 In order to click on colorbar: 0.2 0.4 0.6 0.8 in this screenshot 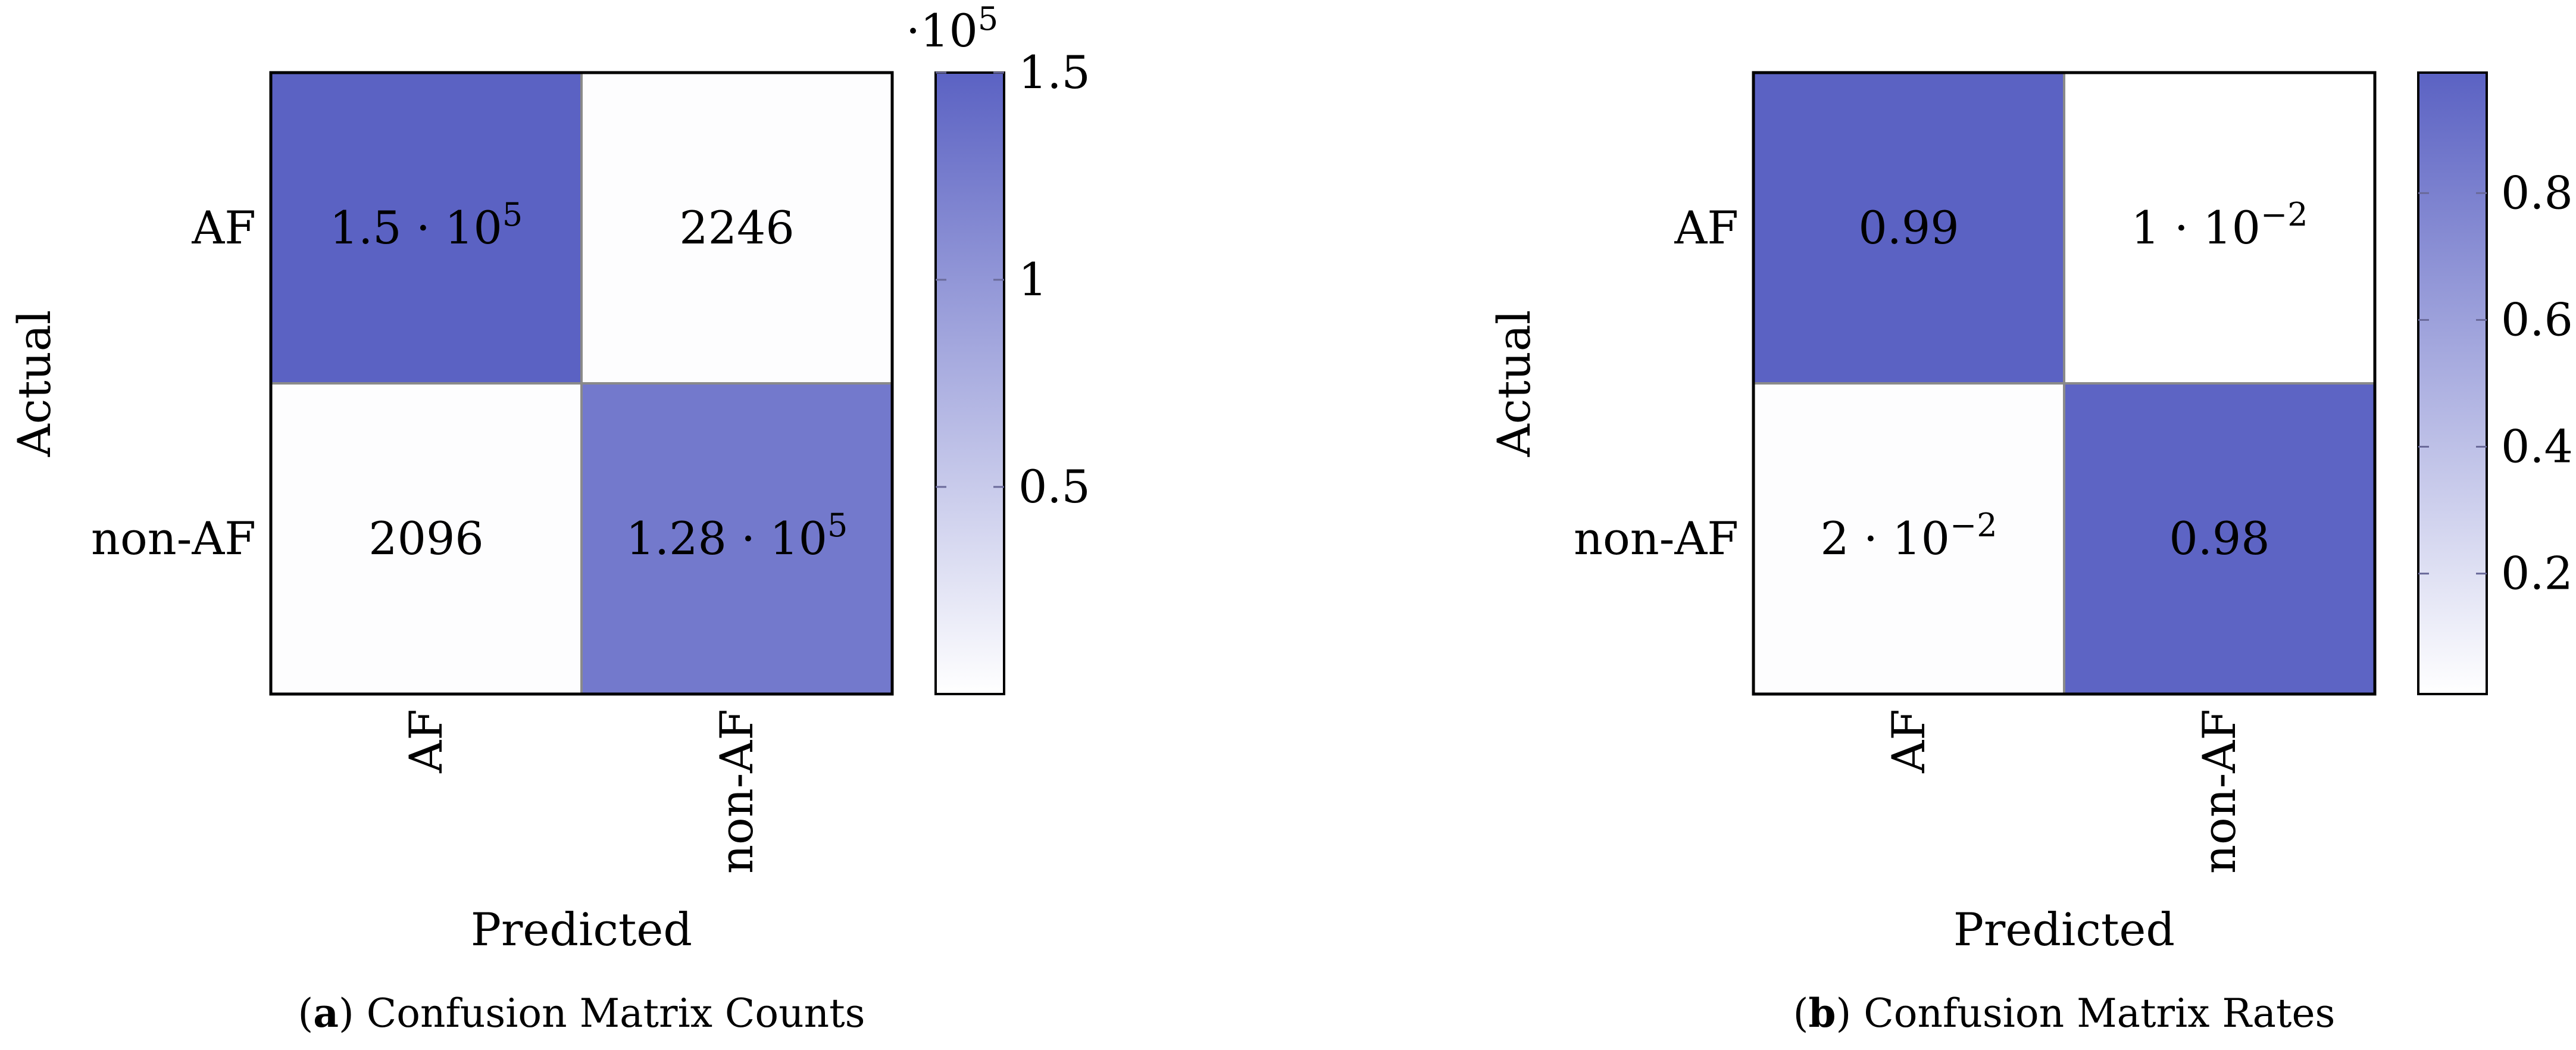, I will do `click(2495, 383)`.